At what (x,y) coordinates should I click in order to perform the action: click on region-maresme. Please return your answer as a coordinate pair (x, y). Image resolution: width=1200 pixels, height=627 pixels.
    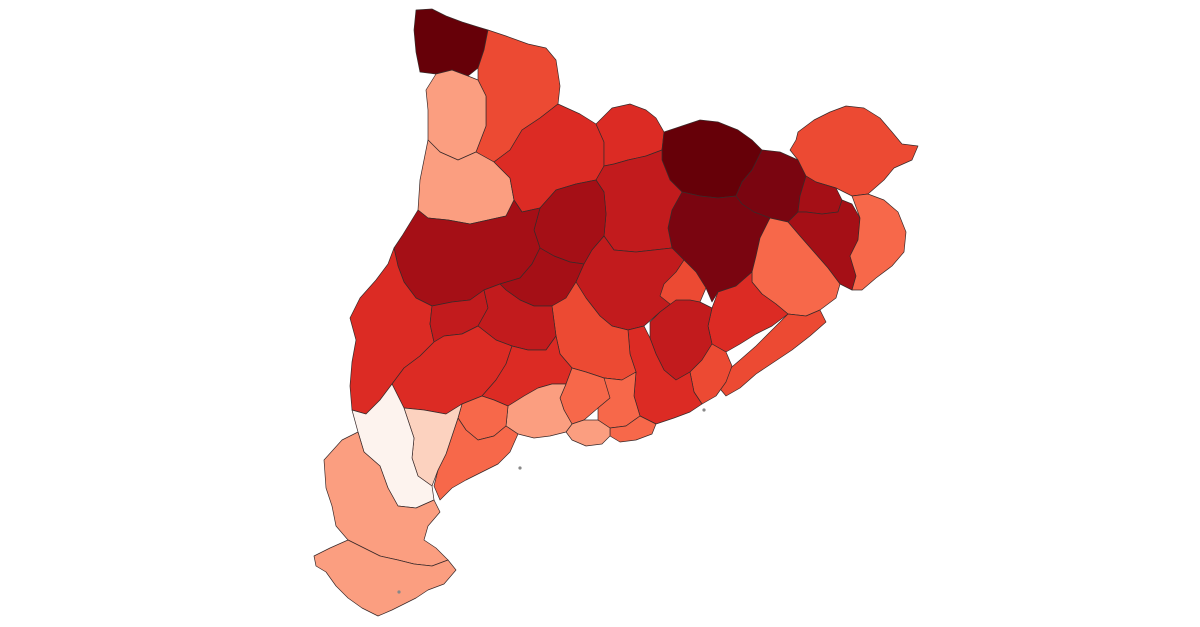
    Looking at the image, I should click on (771, 353).